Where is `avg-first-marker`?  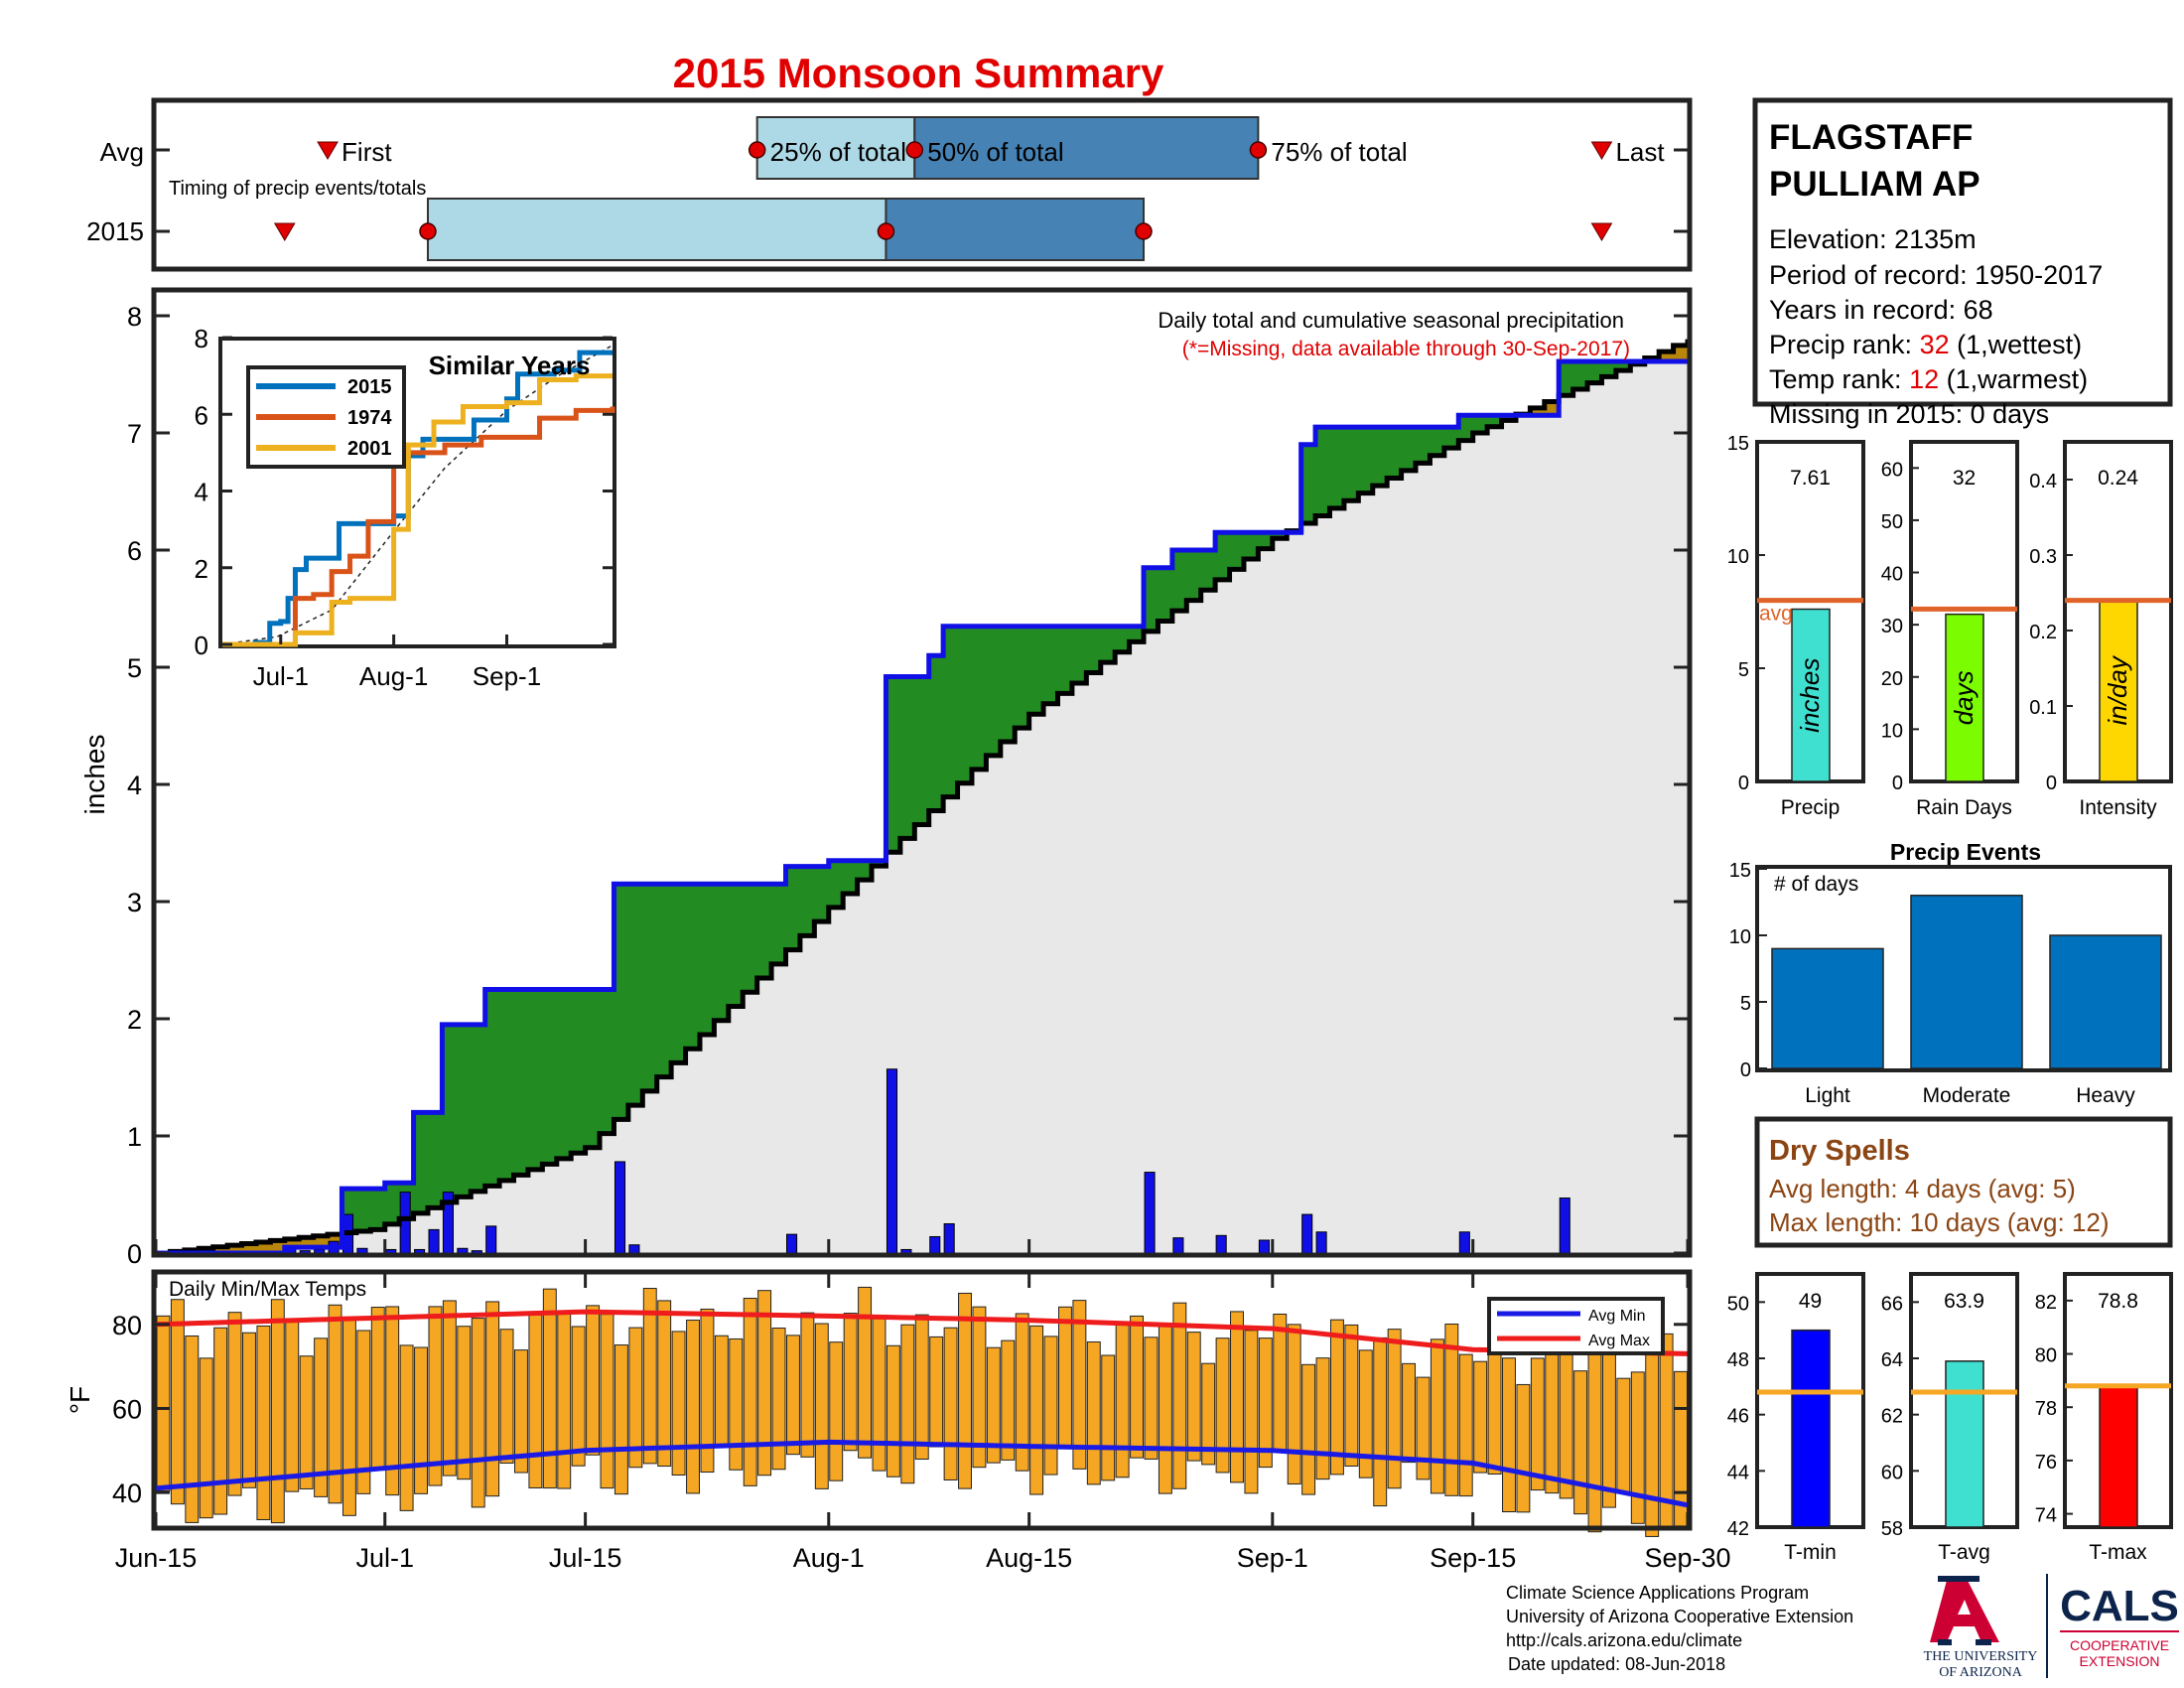 avg-first-marker is located at coordinates (328, 150).